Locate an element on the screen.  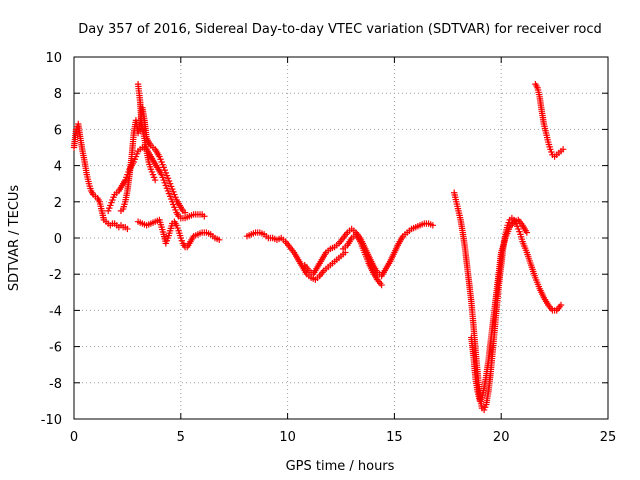
y-tick-label: 8 is located at coordinates (58, 94).